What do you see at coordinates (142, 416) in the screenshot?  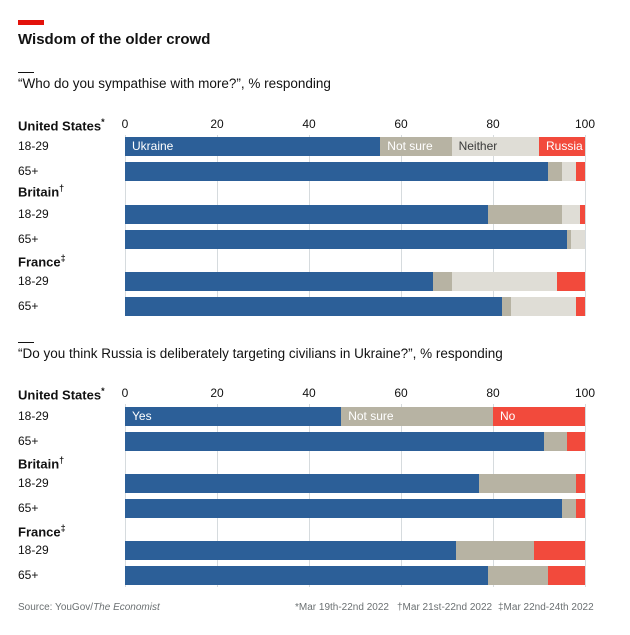 I see `segment-label-yes: Yes` at bounding box center [142, 416].